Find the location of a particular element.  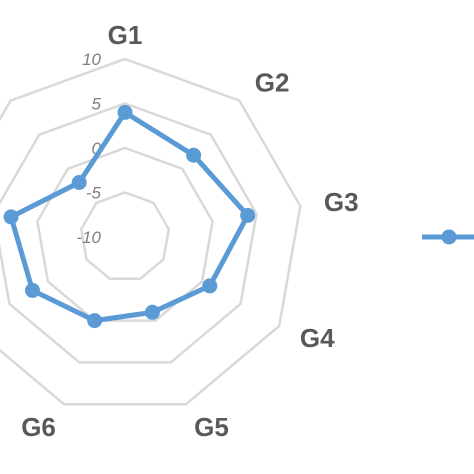

data-point-g5 is located at coordinates (152, 312).